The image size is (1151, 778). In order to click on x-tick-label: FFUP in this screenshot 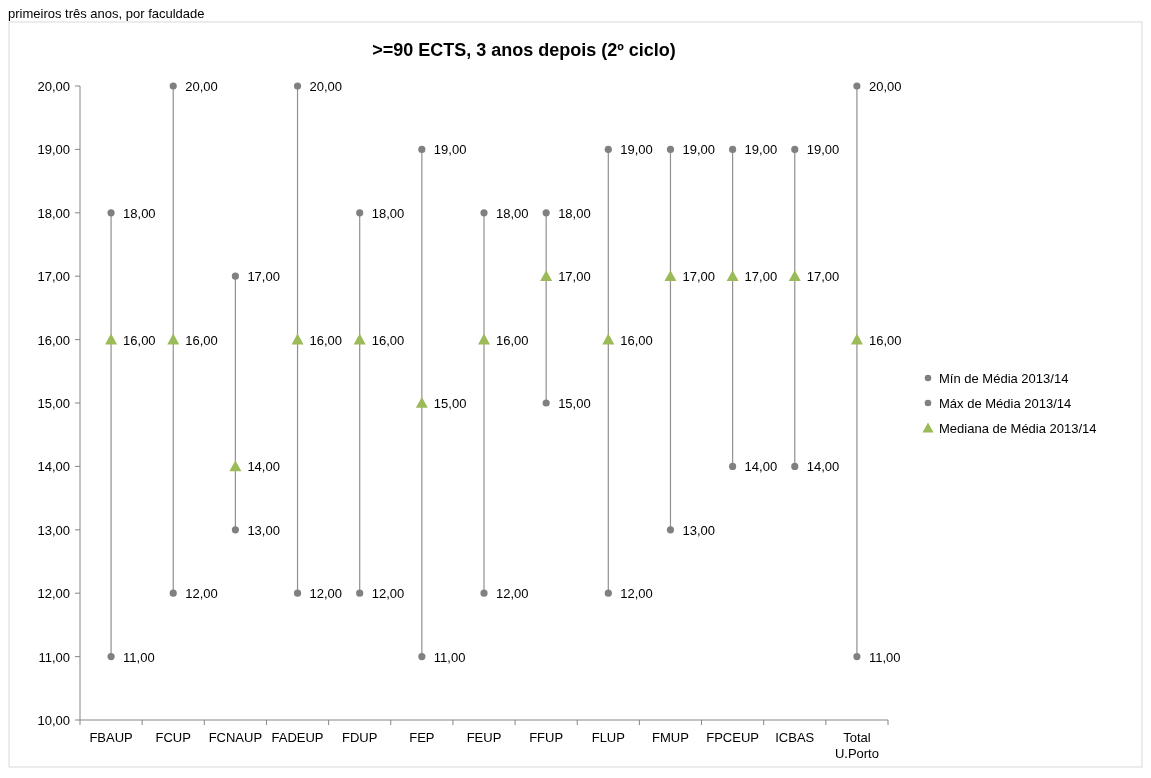, I will do `click(546, 737)`.